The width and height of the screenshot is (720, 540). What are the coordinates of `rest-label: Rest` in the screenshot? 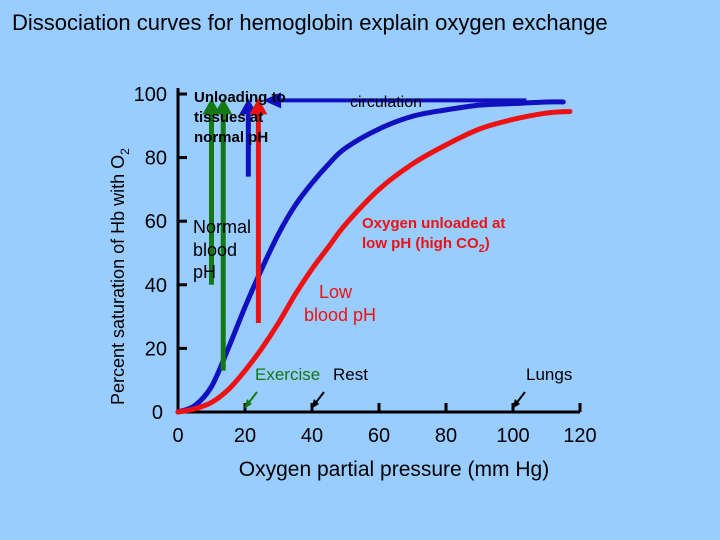 It's located at (350, 374).